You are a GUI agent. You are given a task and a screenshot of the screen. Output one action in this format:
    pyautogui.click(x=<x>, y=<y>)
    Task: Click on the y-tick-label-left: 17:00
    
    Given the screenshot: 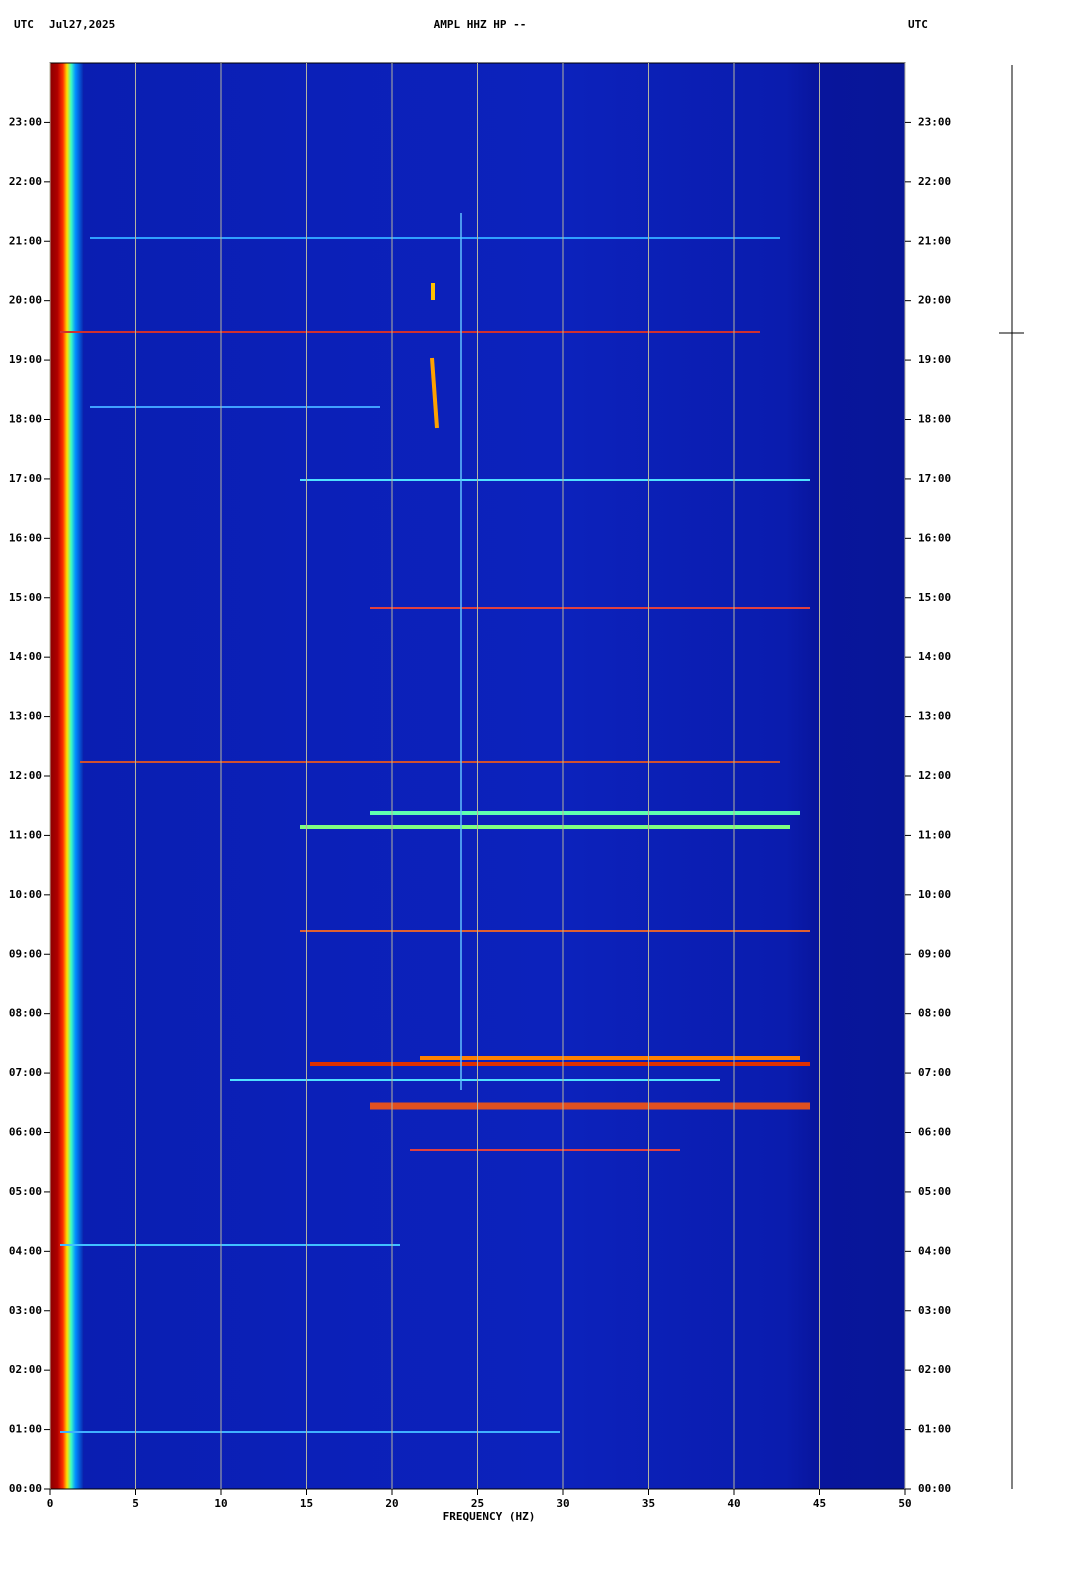 What is the action you would take?
    pyautogui.click(x=25, y=478)
    